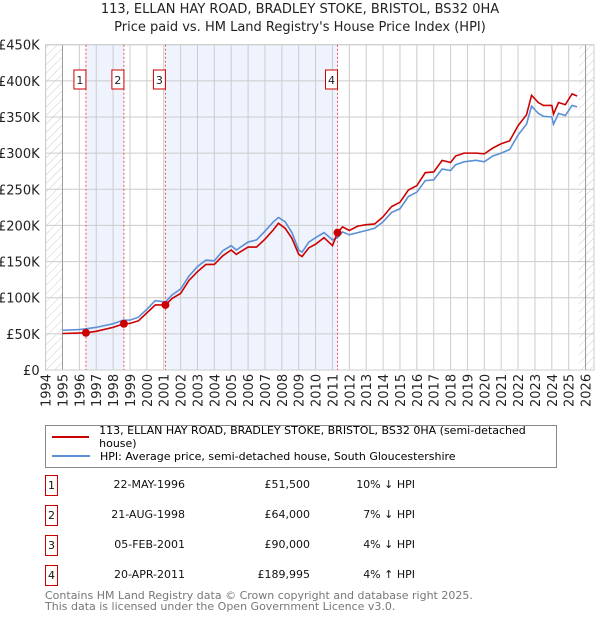 This screenshot has width=600, height=620. I want to click on y-tick-label: £250K, so click(20, 190).